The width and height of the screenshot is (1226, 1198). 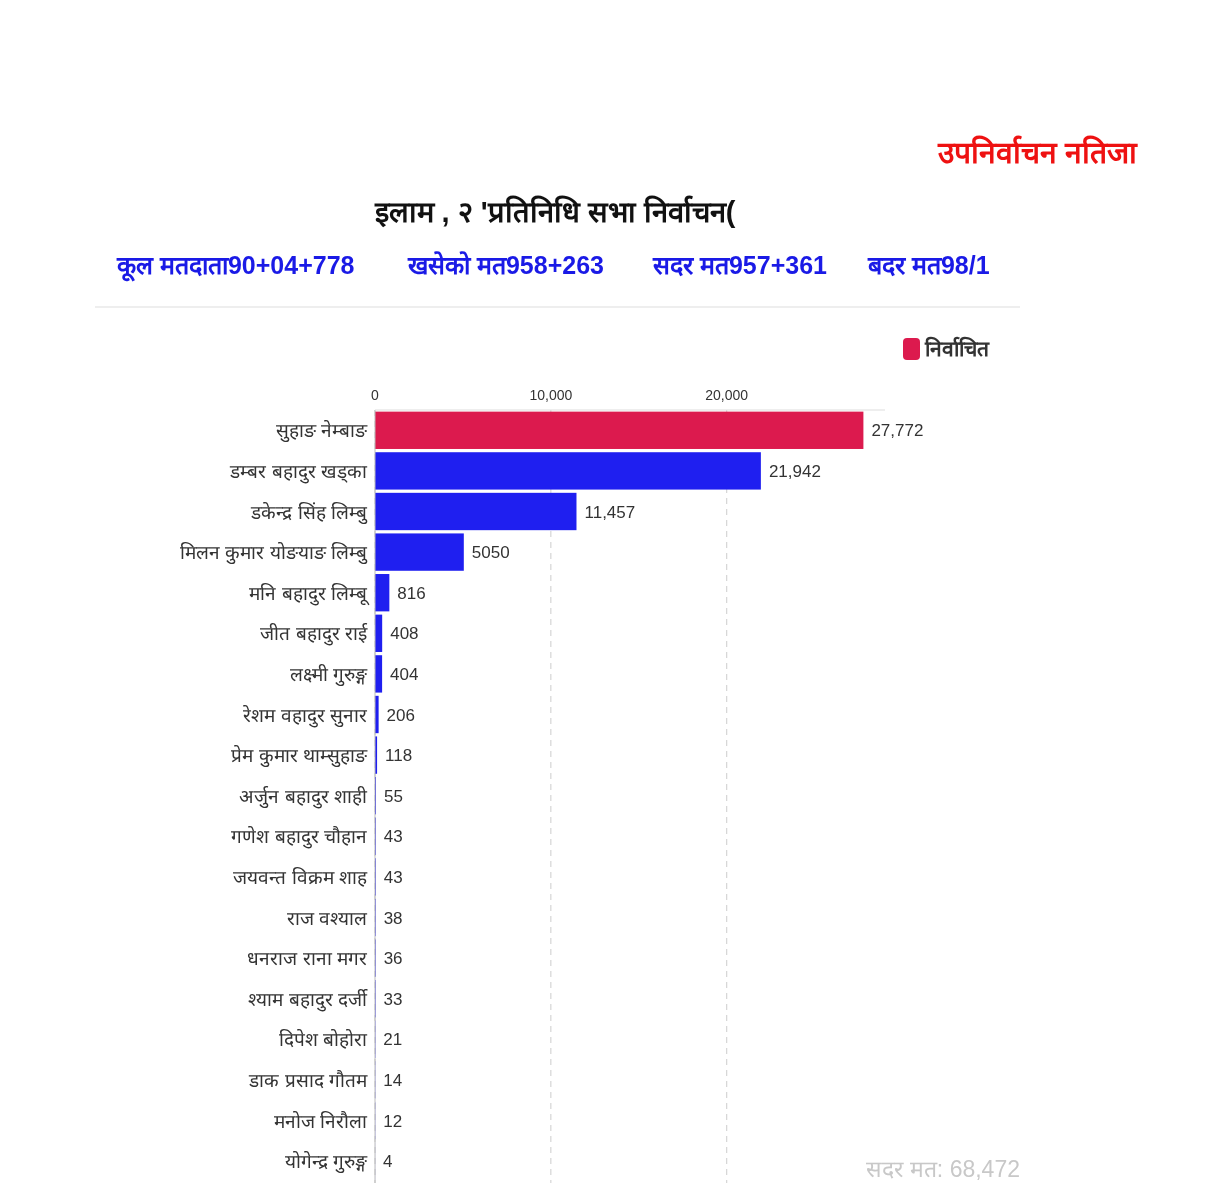 I want to click on text: खसेको मत958+263, so click(x=505, y=265).